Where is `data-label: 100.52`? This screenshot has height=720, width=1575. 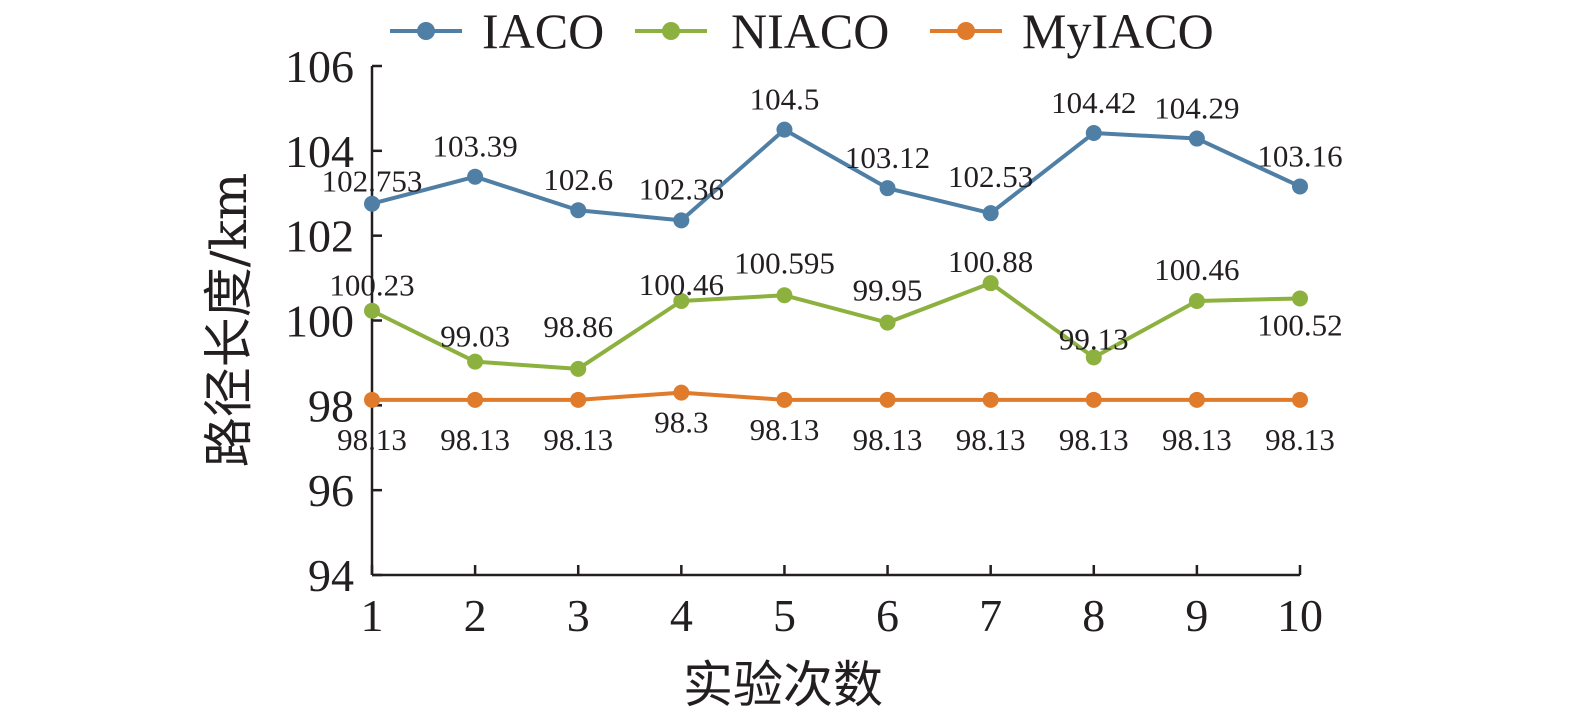 data-label: 100.52 is located at coordinates (1299, 324).